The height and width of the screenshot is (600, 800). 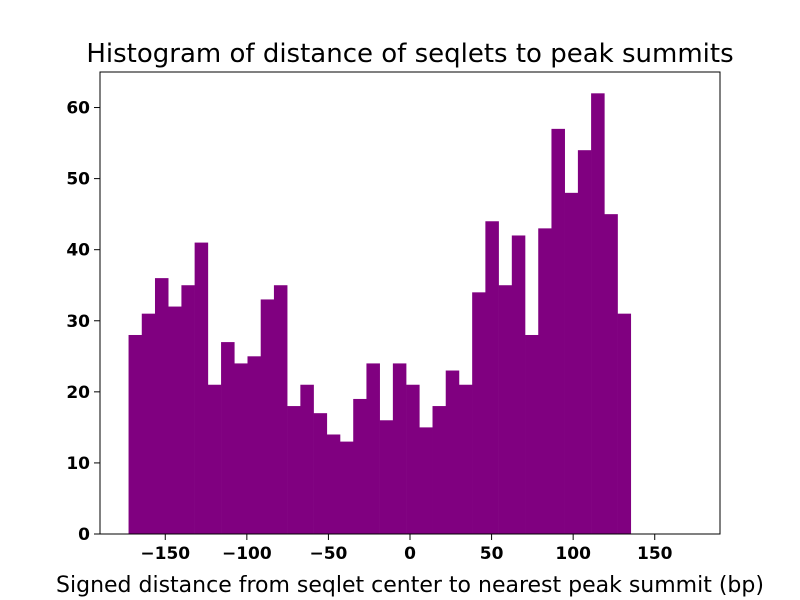 I want to click on x-tick-label: 150, so click(x=655, y=554).